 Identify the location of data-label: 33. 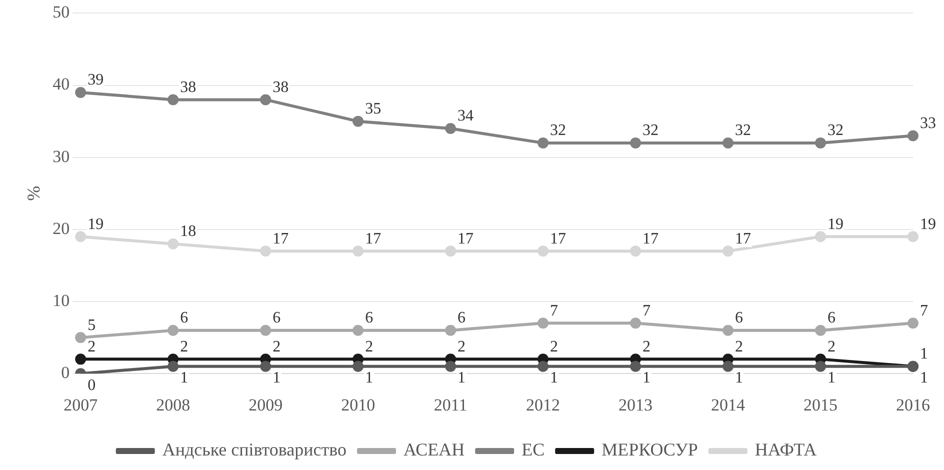
(928, 123).